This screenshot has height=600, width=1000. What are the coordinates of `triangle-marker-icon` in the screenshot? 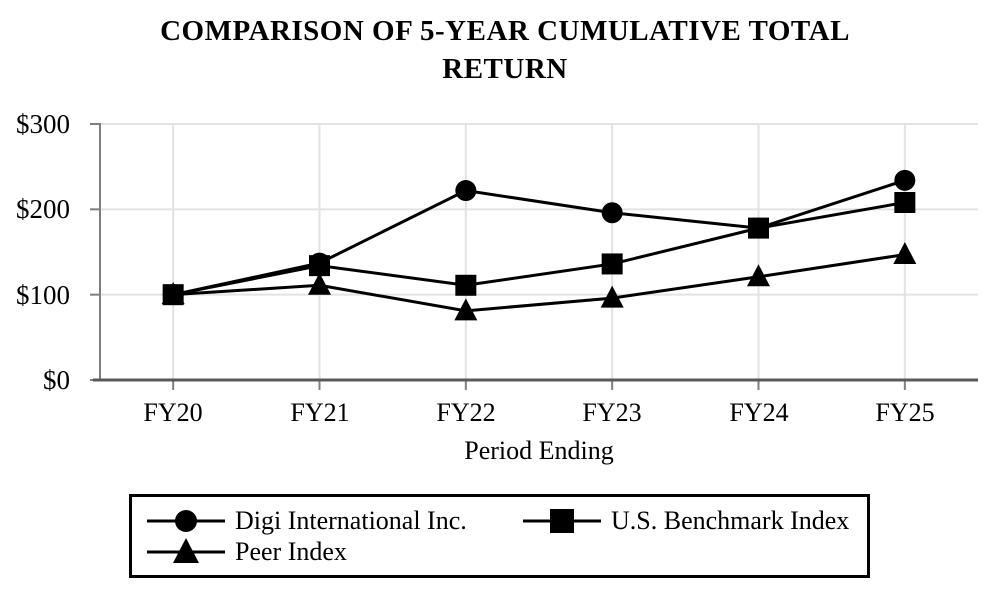 It's located at (186, 550).